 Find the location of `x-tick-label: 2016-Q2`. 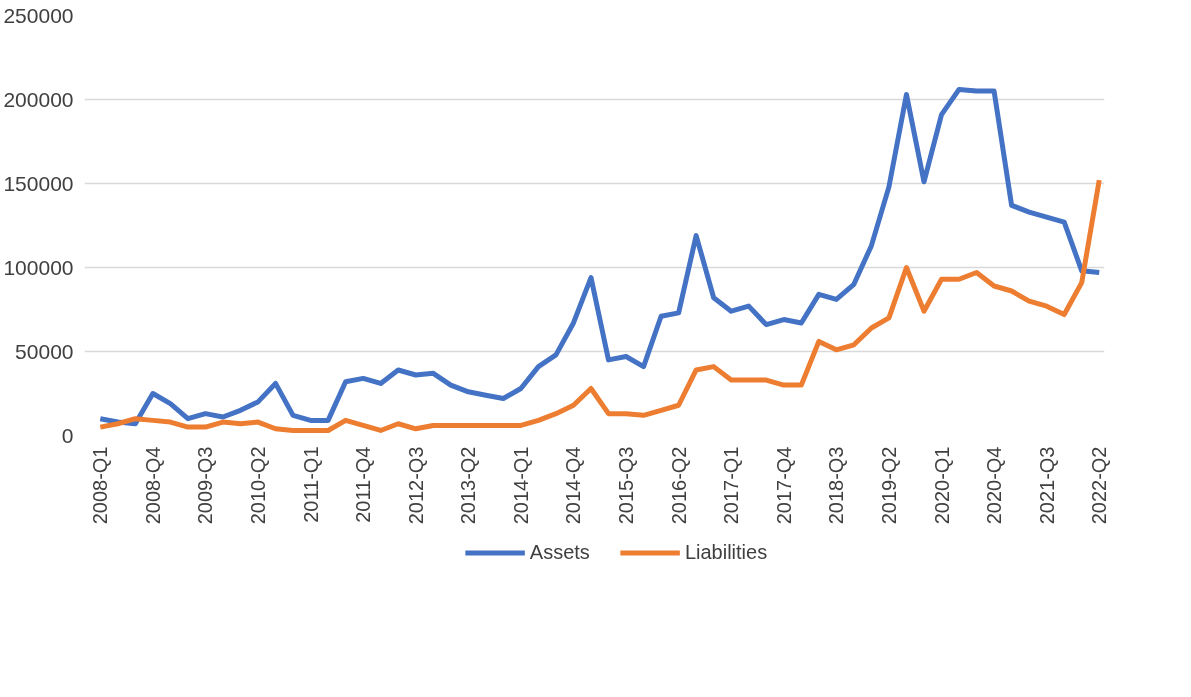

x-tick-label: 2016-Q2 is located at coordinates (678, 485).